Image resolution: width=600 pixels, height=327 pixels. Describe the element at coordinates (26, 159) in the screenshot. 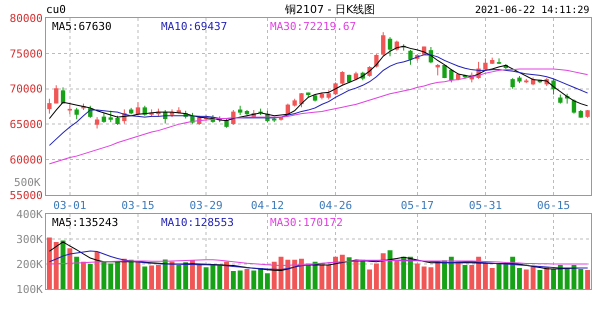

I see `y-tick-label: 60000` at that location.